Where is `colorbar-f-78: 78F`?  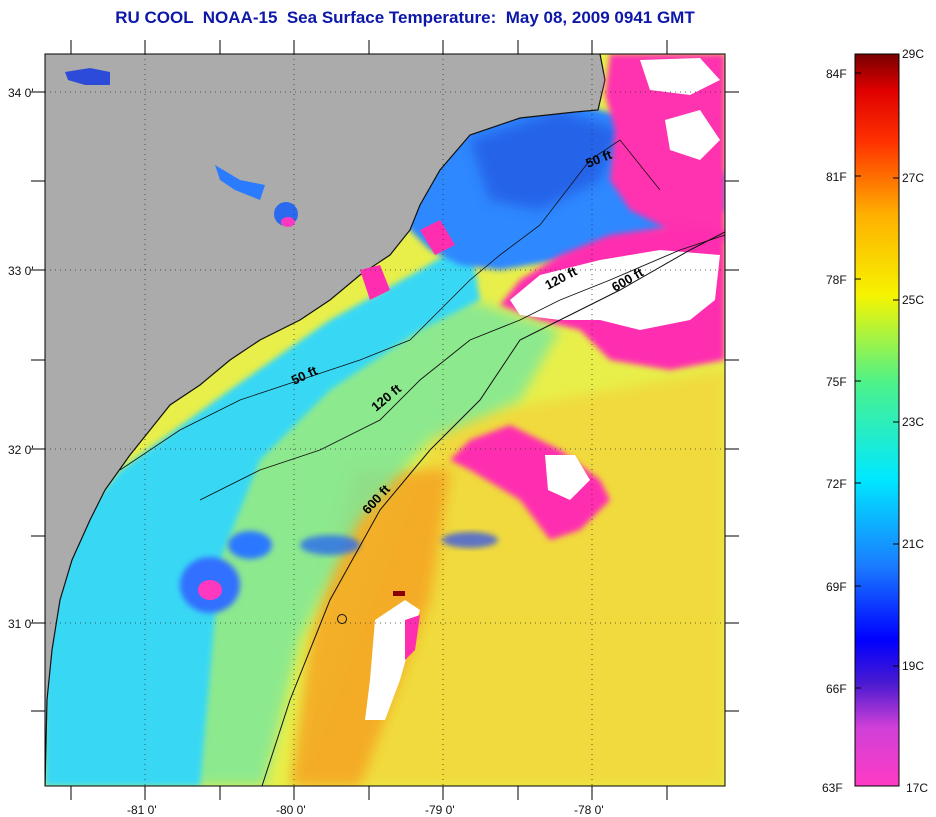 colorbar-f-78: 78F is located at coordinates (836, 280).